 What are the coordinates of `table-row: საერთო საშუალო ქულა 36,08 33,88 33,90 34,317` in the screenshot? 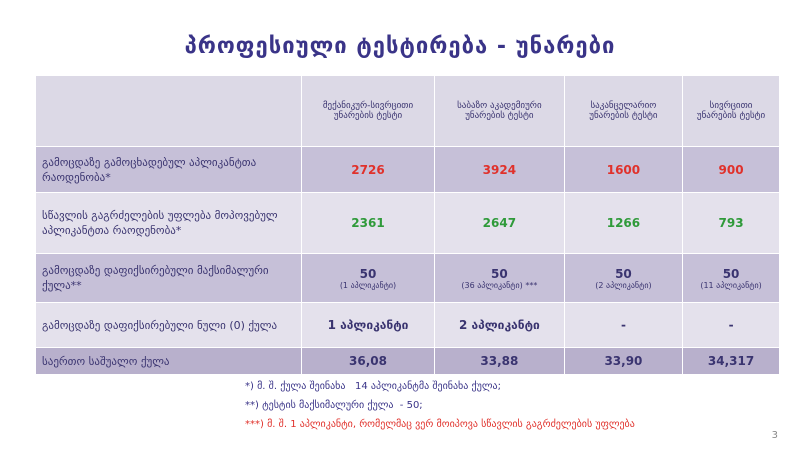 It's located at (407, 361).